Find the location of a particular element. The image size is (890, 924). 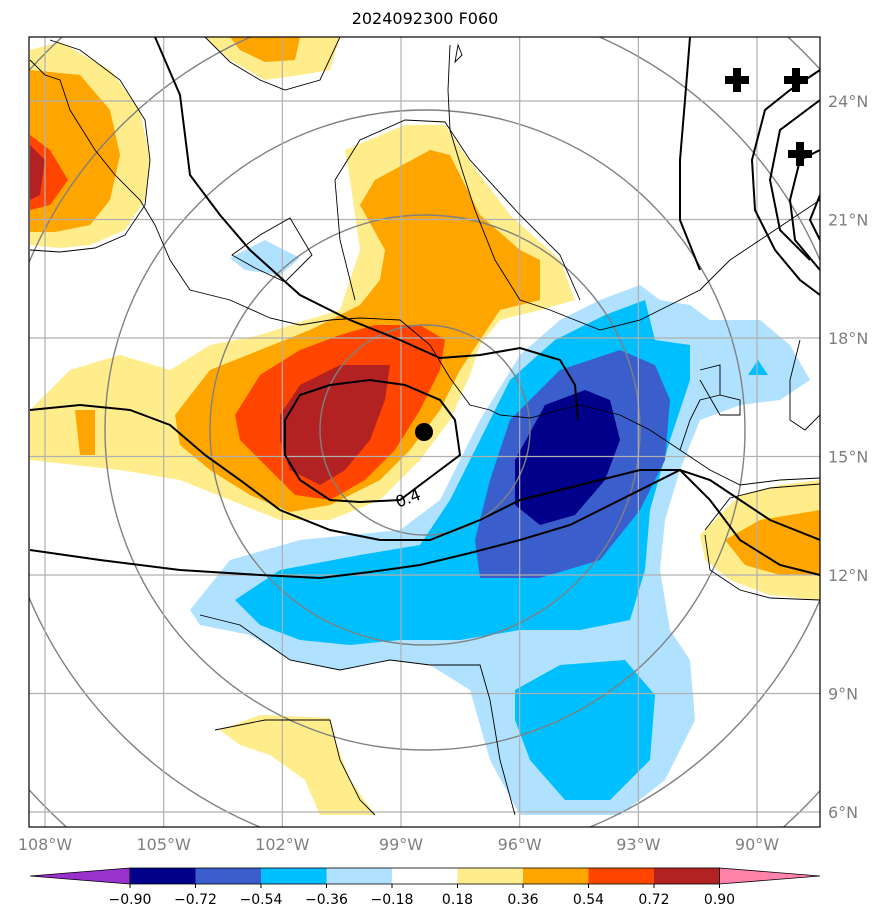

fill-pos-036-central is located at coordinates (85, 432).